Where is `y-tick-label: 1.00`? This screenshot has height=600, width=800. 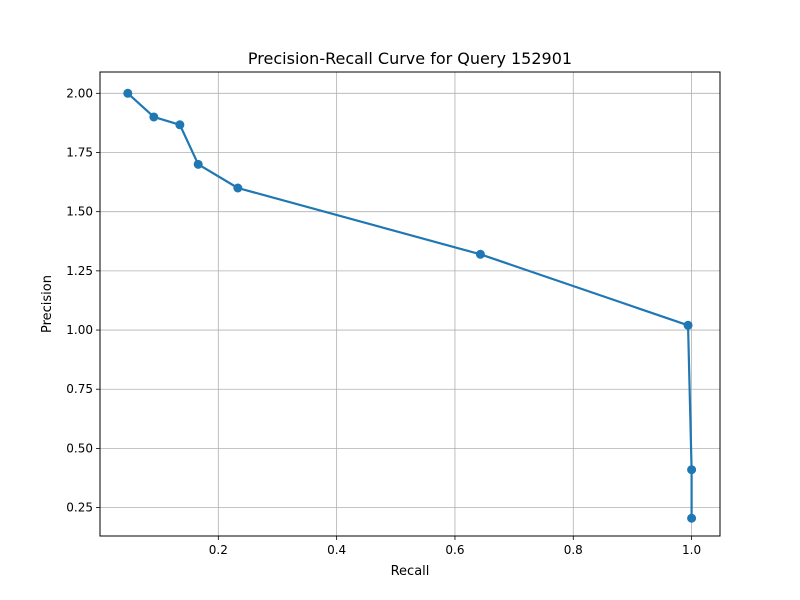 y-tick-label: 1.00 is located at coordinates (79, 330).